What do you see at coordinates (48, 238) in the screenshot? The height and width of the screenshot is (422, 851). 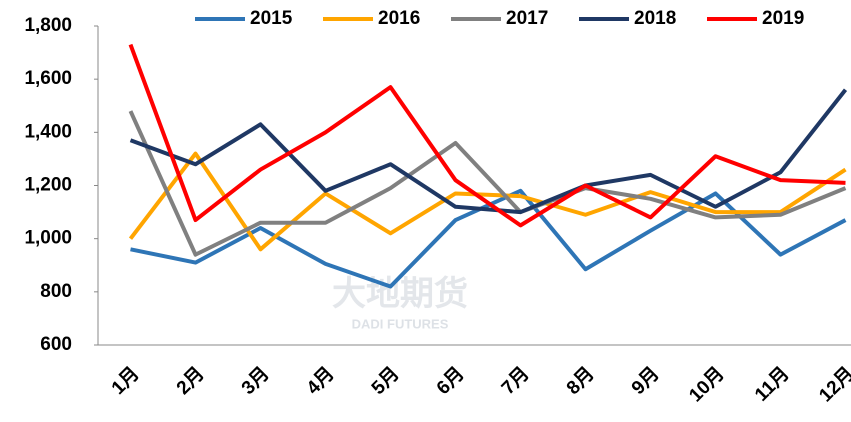 I see `y-tick-label: 1,000` at bounding box center [48, 238].